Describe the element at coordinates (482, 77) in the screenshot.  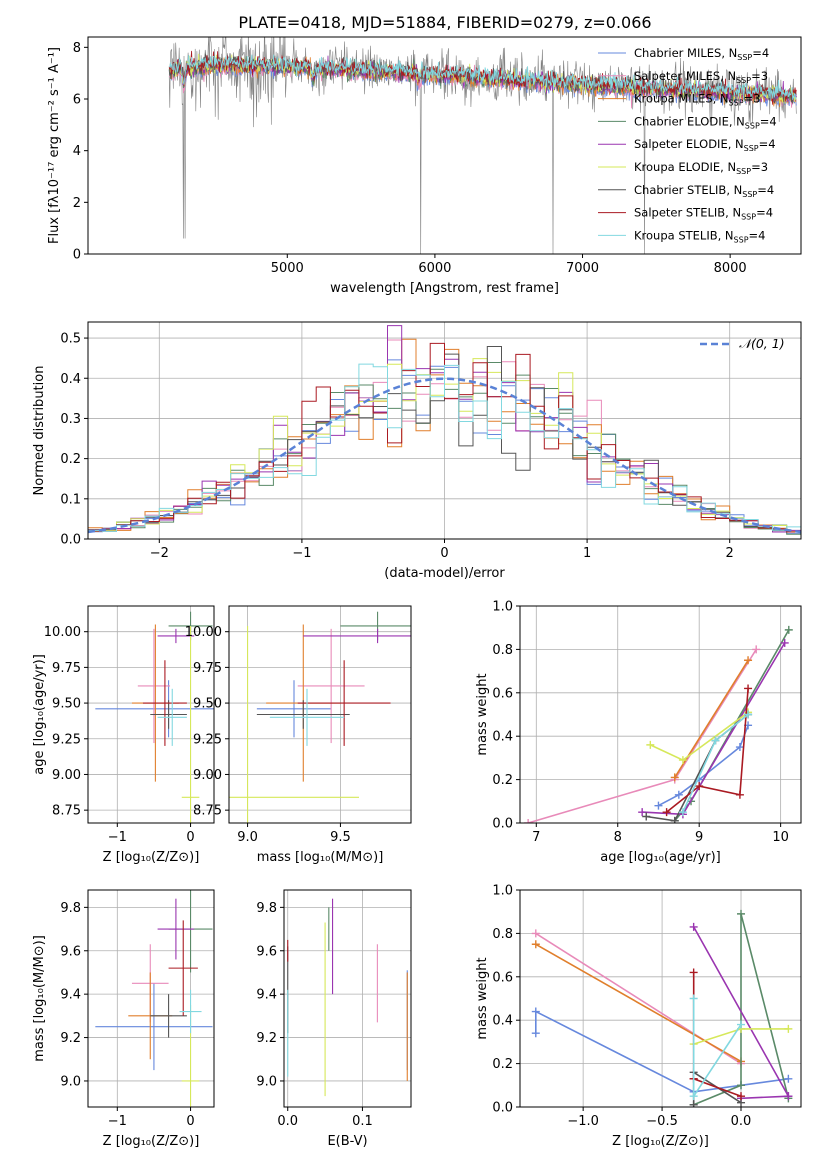
I see `model-spectrum-line` at that location.